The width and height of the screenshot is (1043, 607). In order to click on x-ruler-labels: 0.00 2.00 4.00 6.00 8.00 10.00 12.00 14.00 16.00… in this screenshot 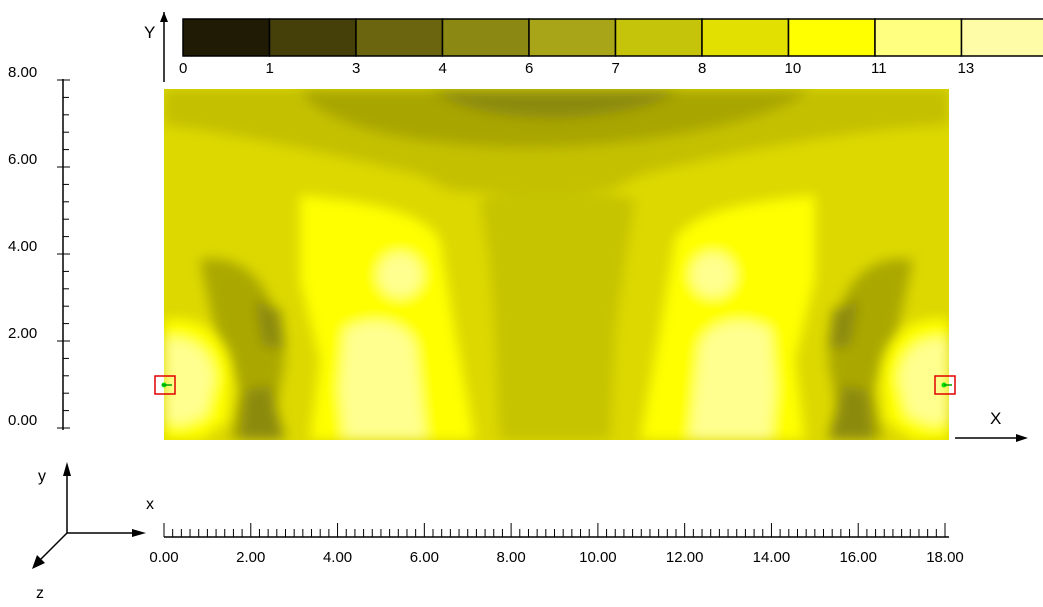, I will do `click(556, 557)`.